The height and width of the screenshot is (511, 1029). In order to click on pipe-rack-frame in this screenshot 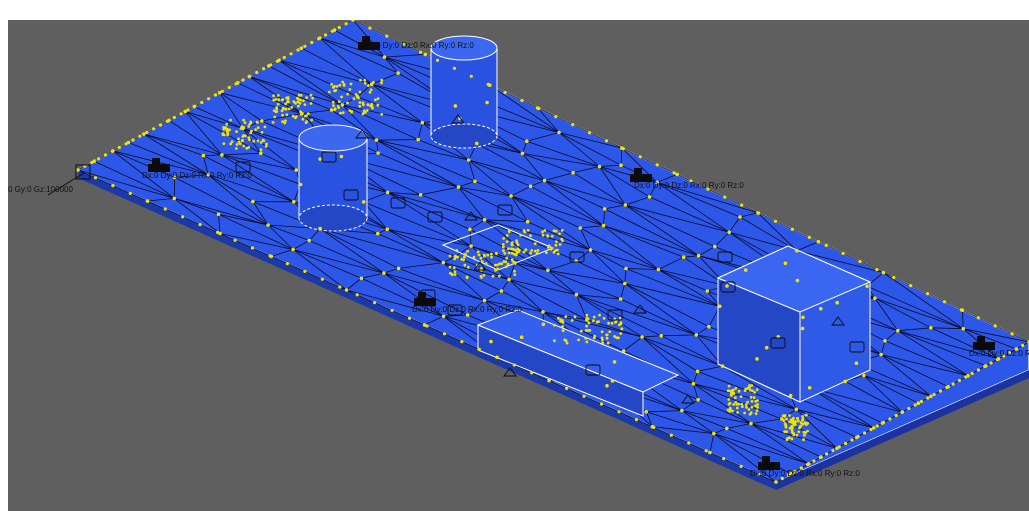, I will do `click(498, 247)`.